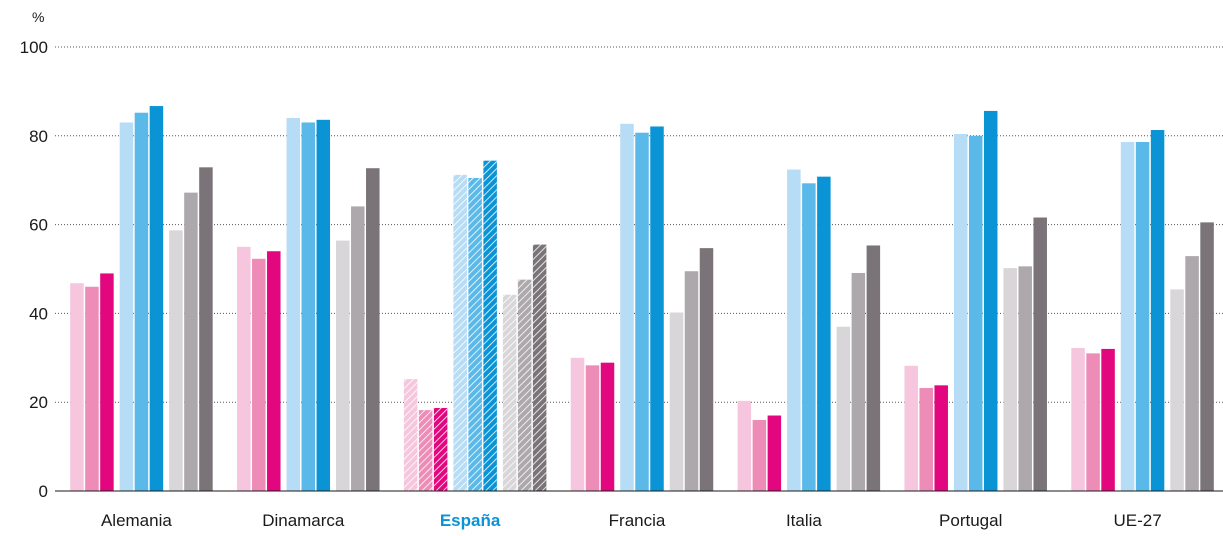 Image resolution: width=1223 pixels, height=536 pixels. I want to click on y-tick-label: 60, so click(38, 225).